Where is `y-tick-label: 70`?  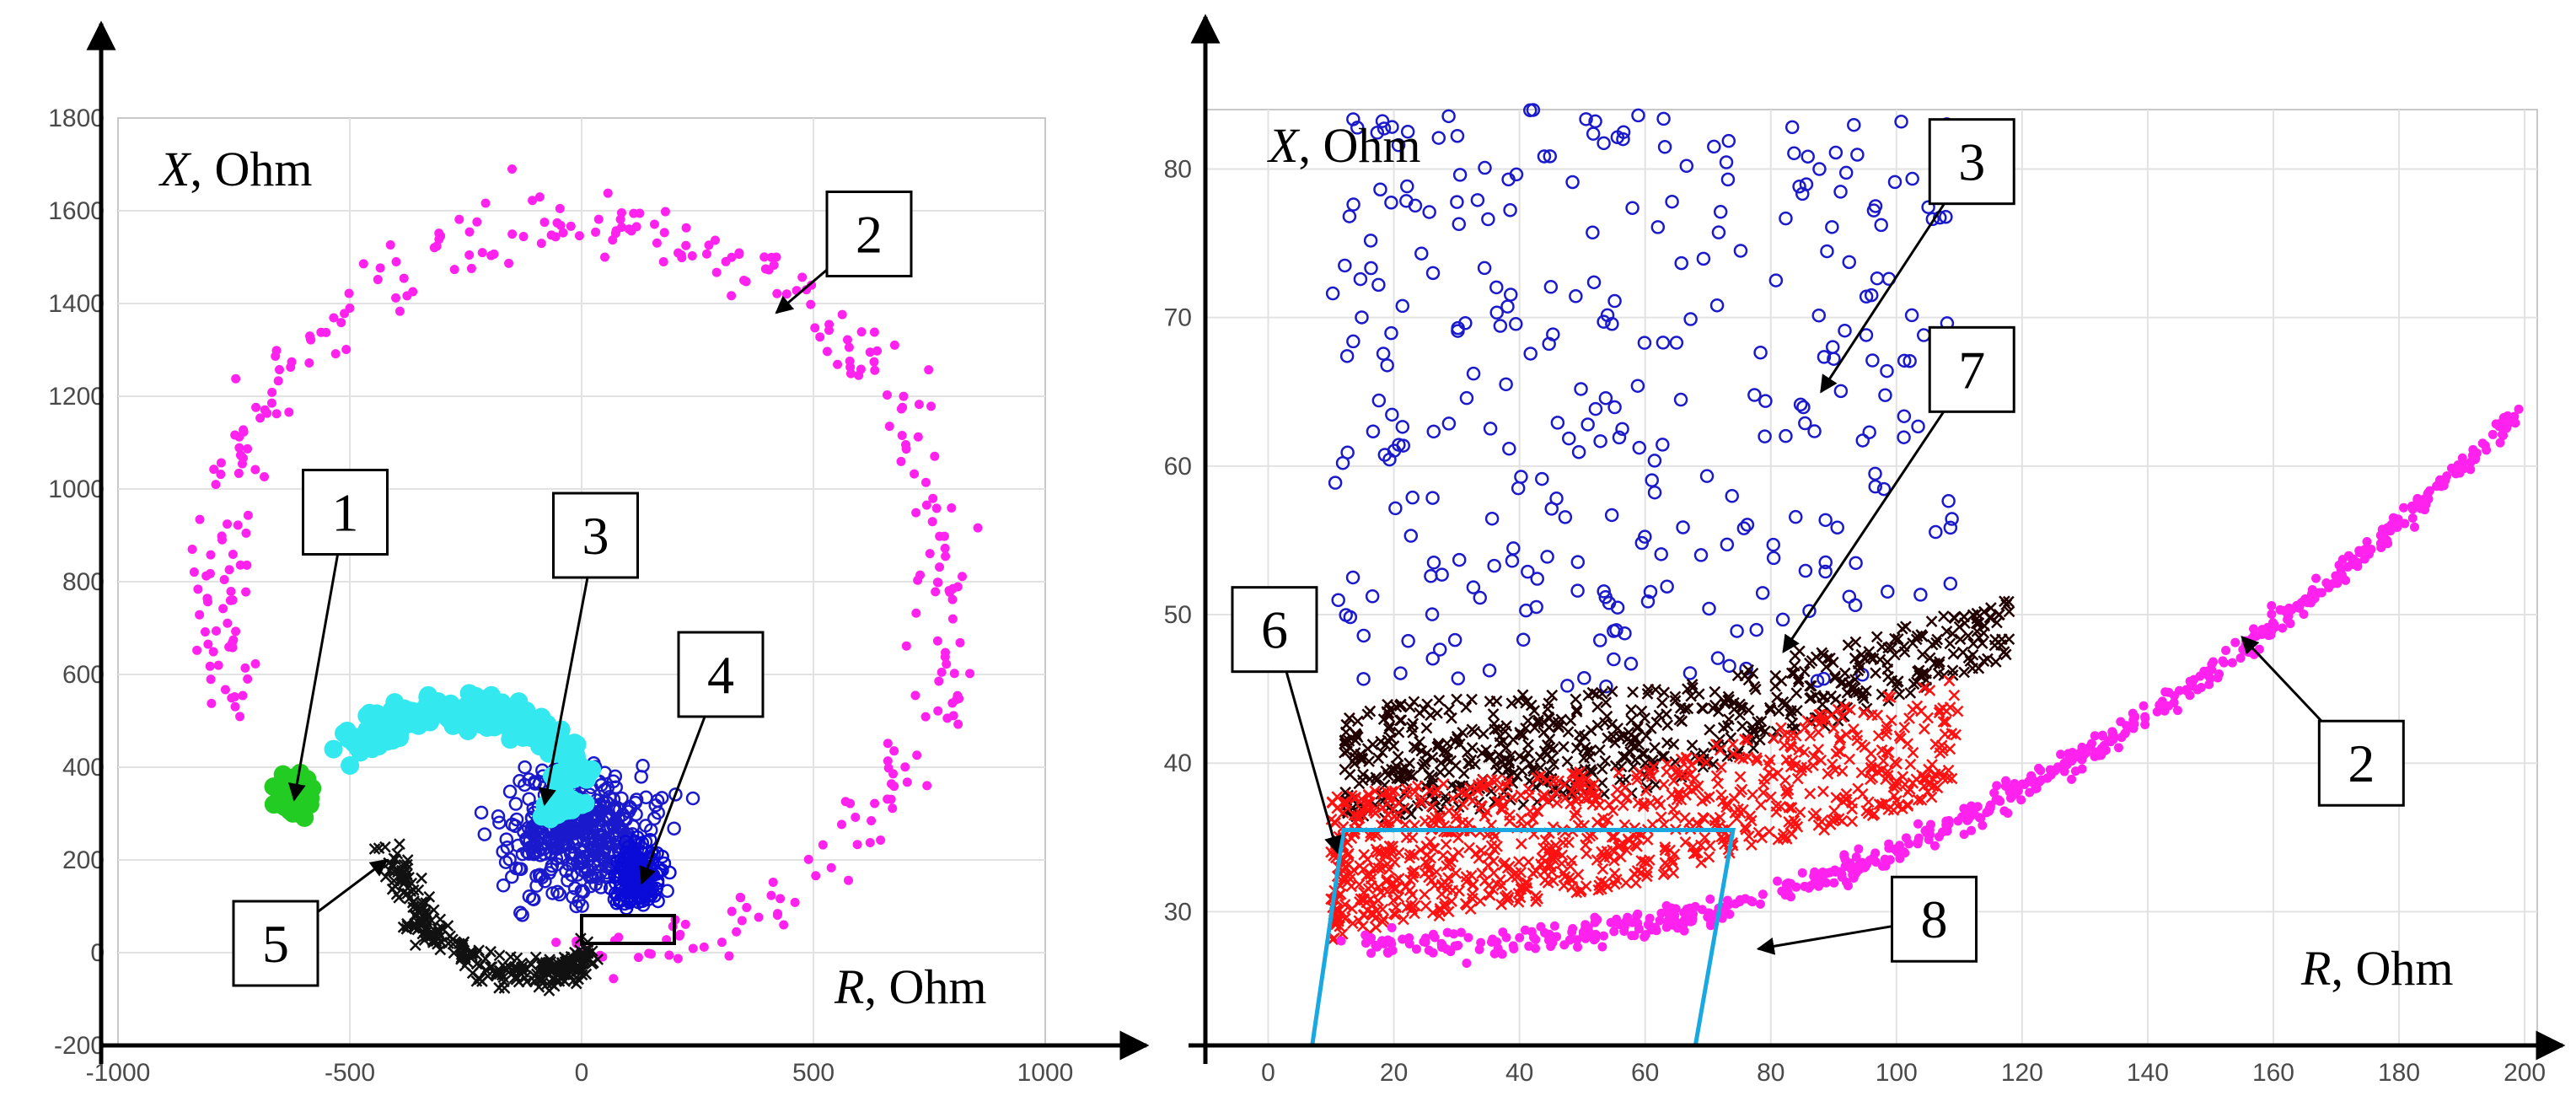 y-tick-label: 70 is located at coordinates (1178, 318).